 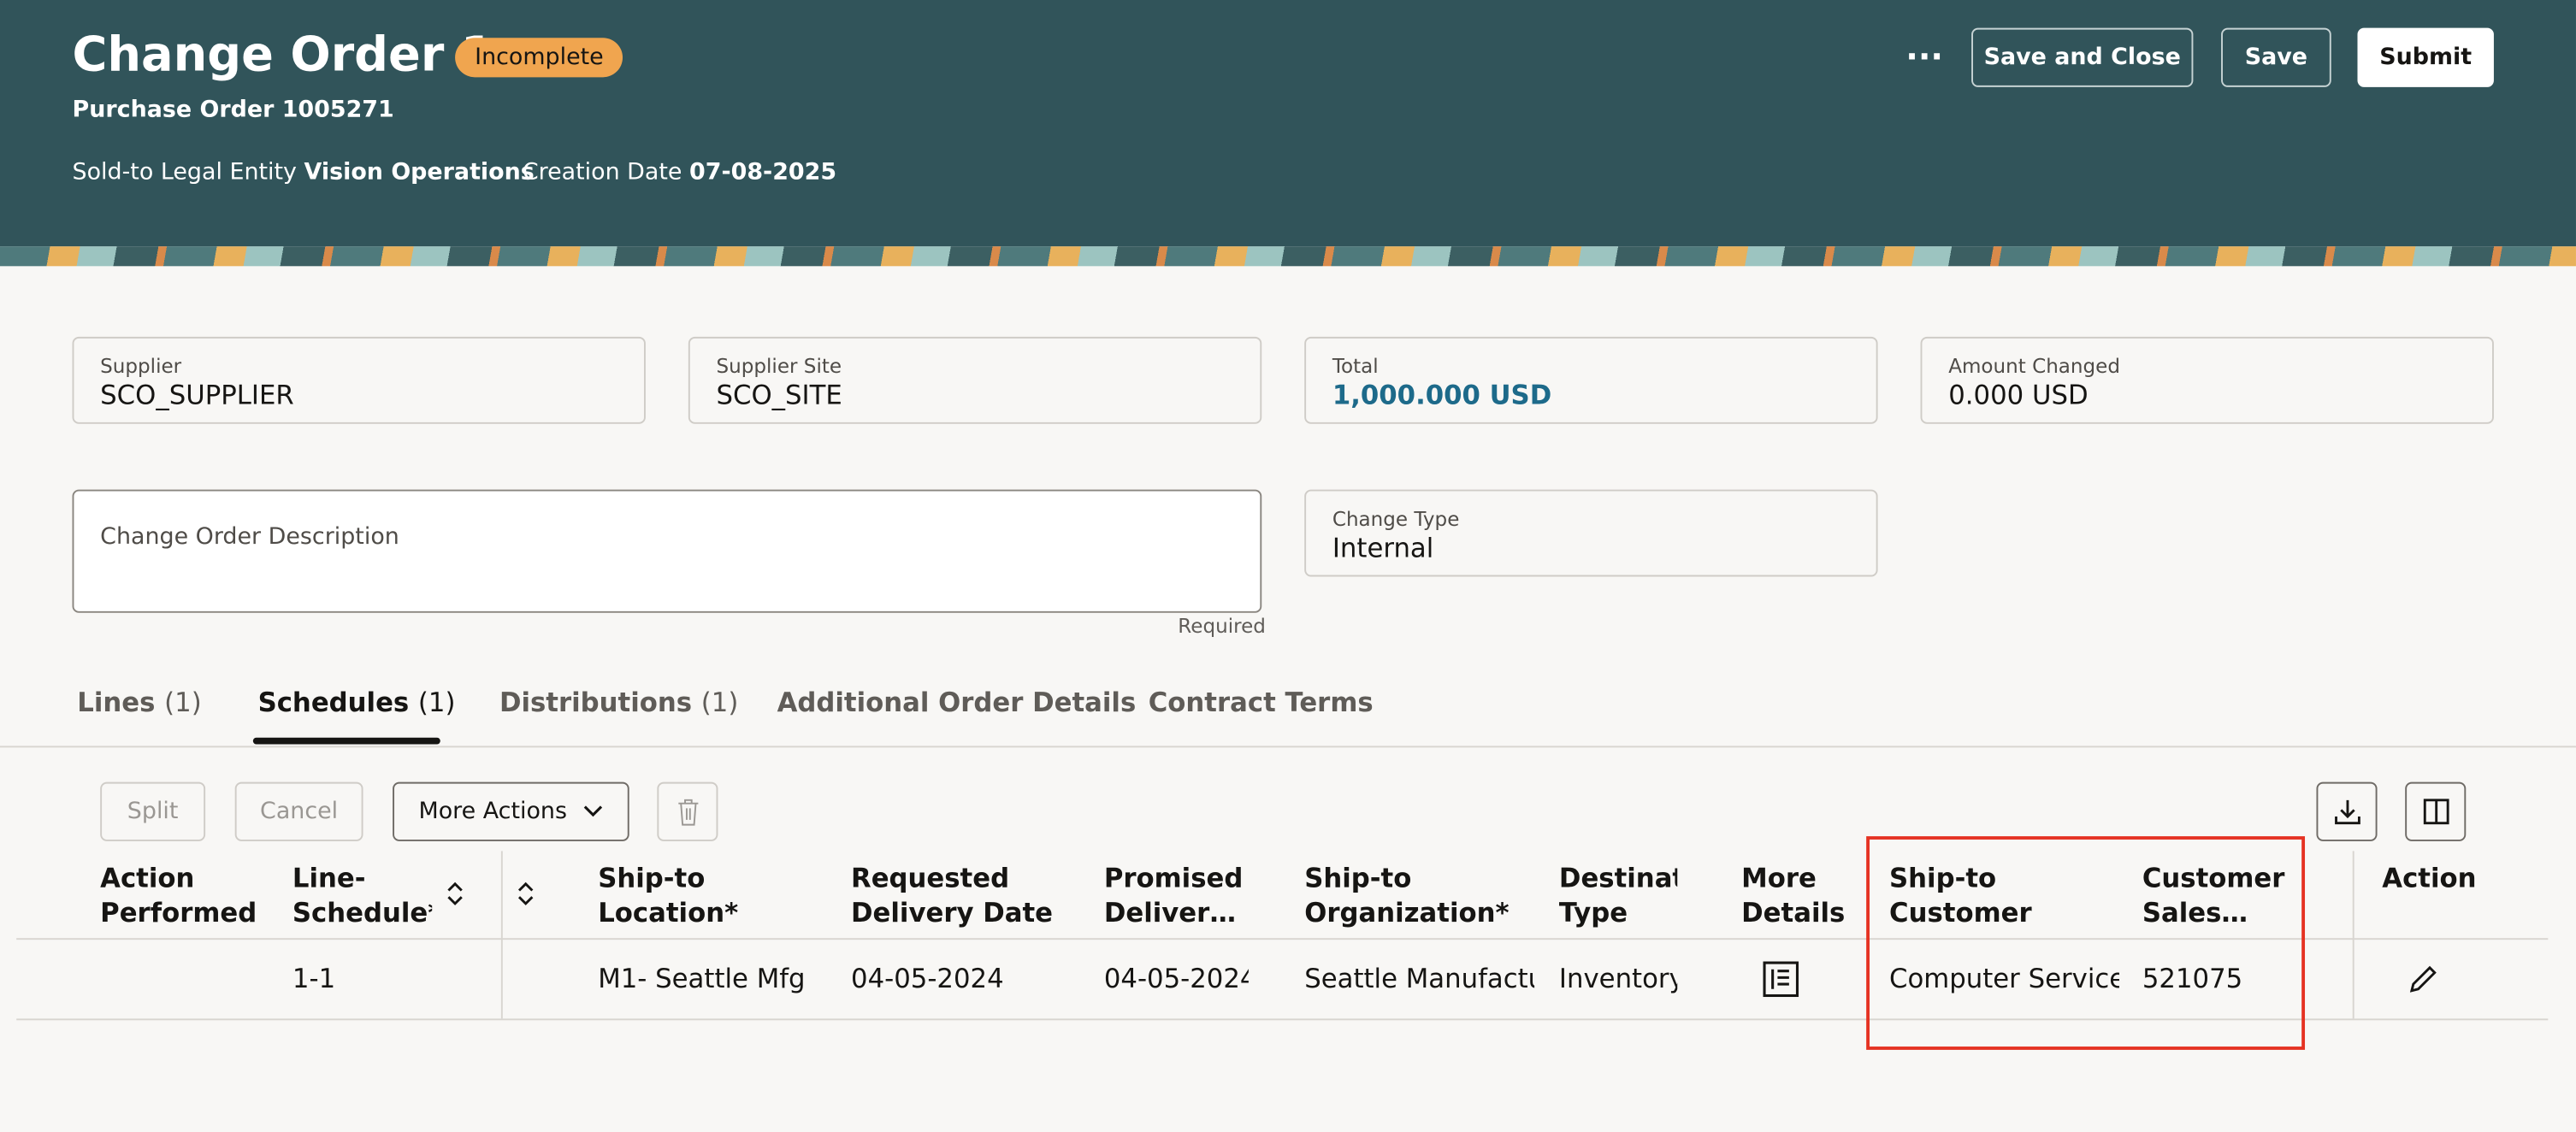 I want to click on tab: Additional Order Details, so click(x=957, y=703).